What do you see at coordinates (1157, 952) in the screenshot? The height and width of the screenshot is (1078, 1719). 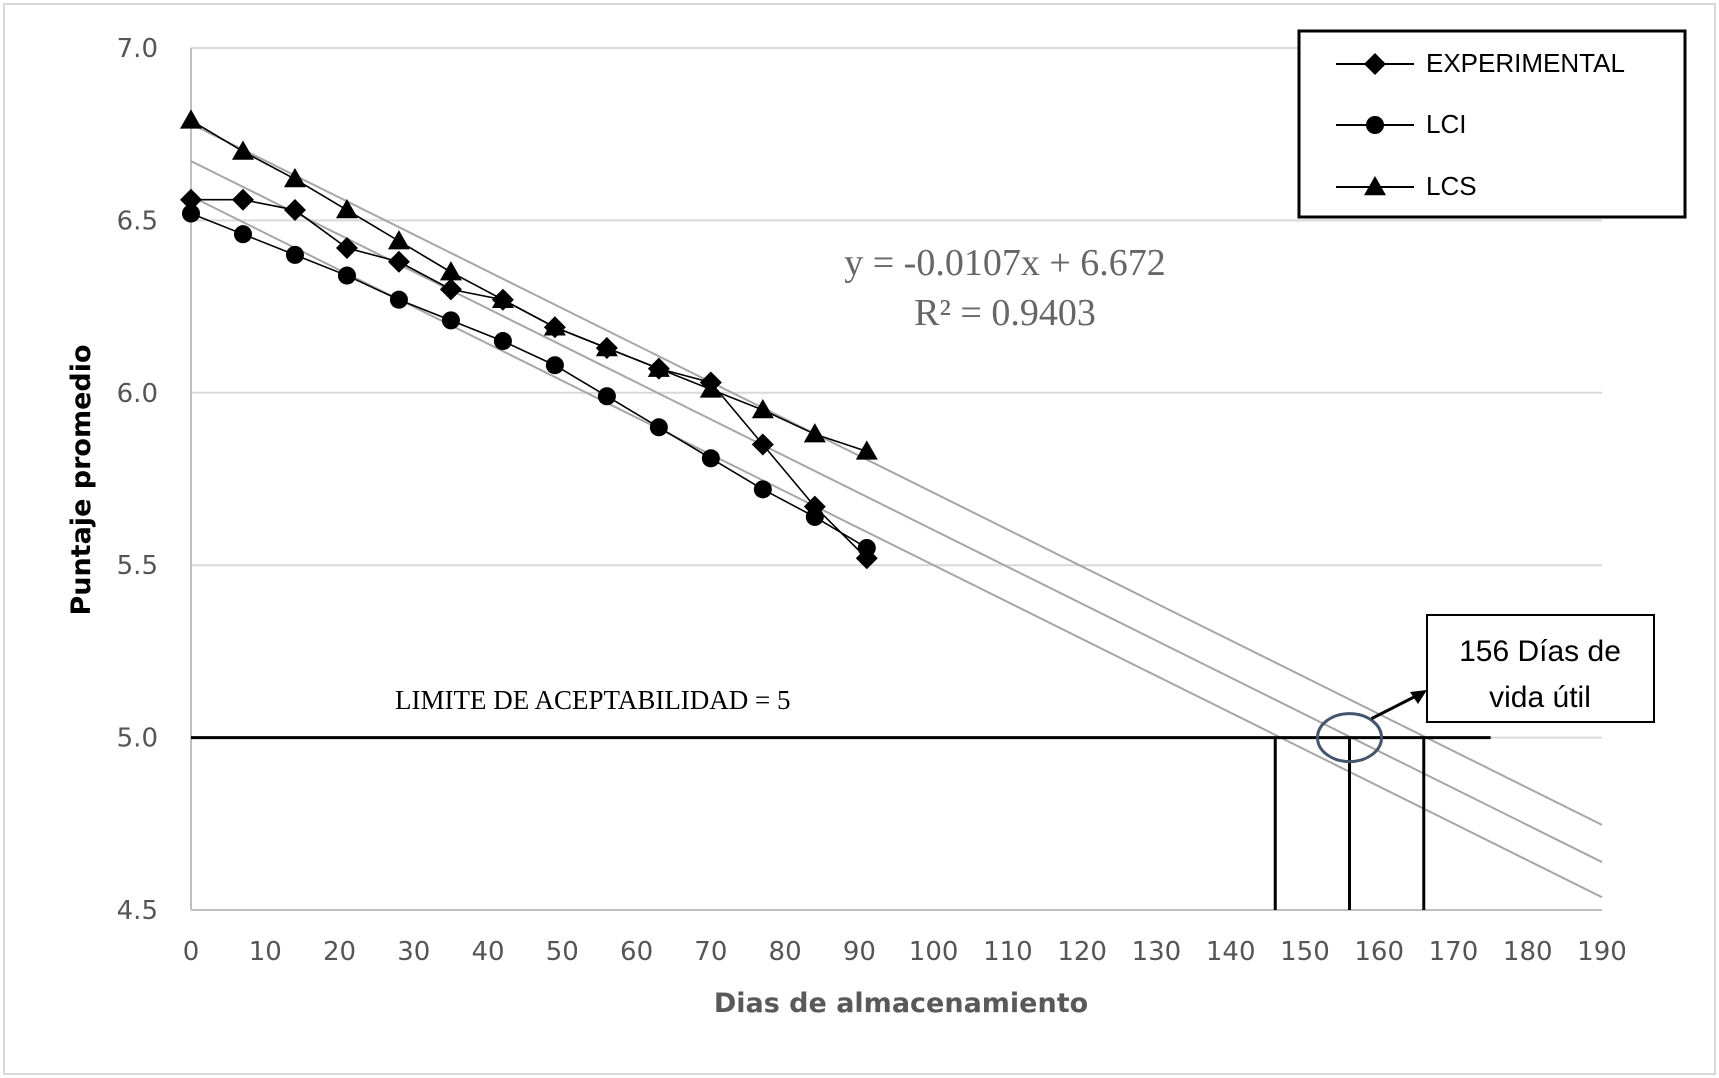 I see `x-tick-label: 130` at bounding box center [1157, 952].